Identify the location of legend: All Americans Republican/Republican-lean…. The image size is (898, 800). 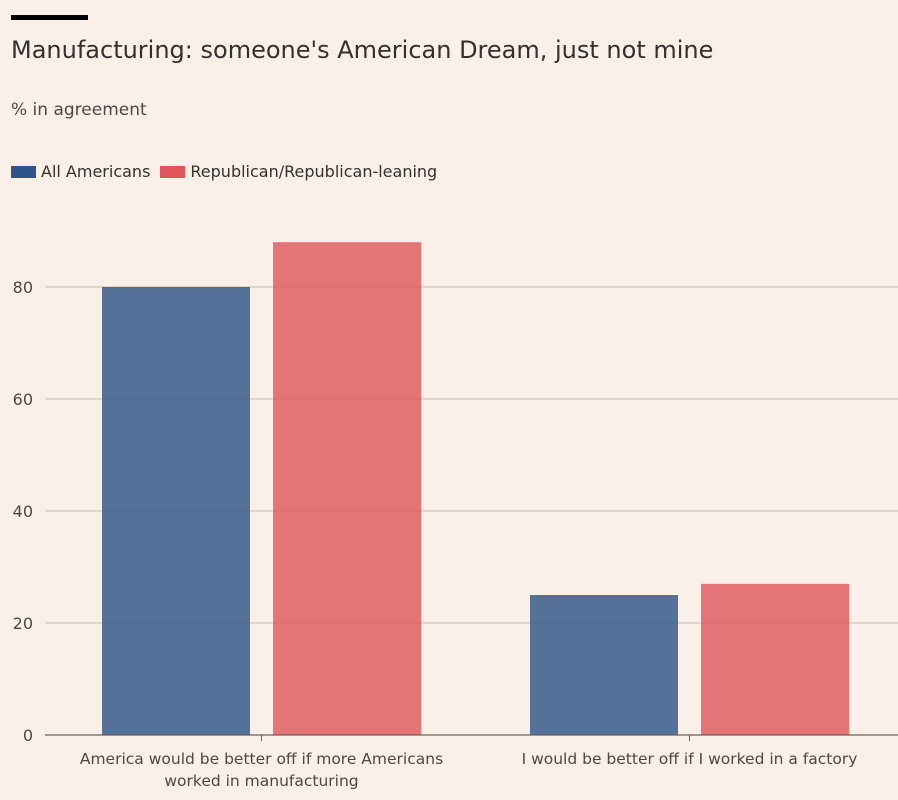
(229, 171).